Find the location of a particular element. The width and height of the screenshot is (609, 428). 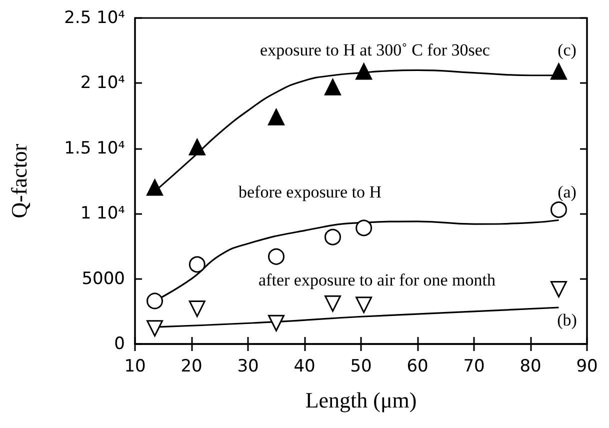

y-tick-label: 1.5 10⁴ is located at coordinates (95, 148).